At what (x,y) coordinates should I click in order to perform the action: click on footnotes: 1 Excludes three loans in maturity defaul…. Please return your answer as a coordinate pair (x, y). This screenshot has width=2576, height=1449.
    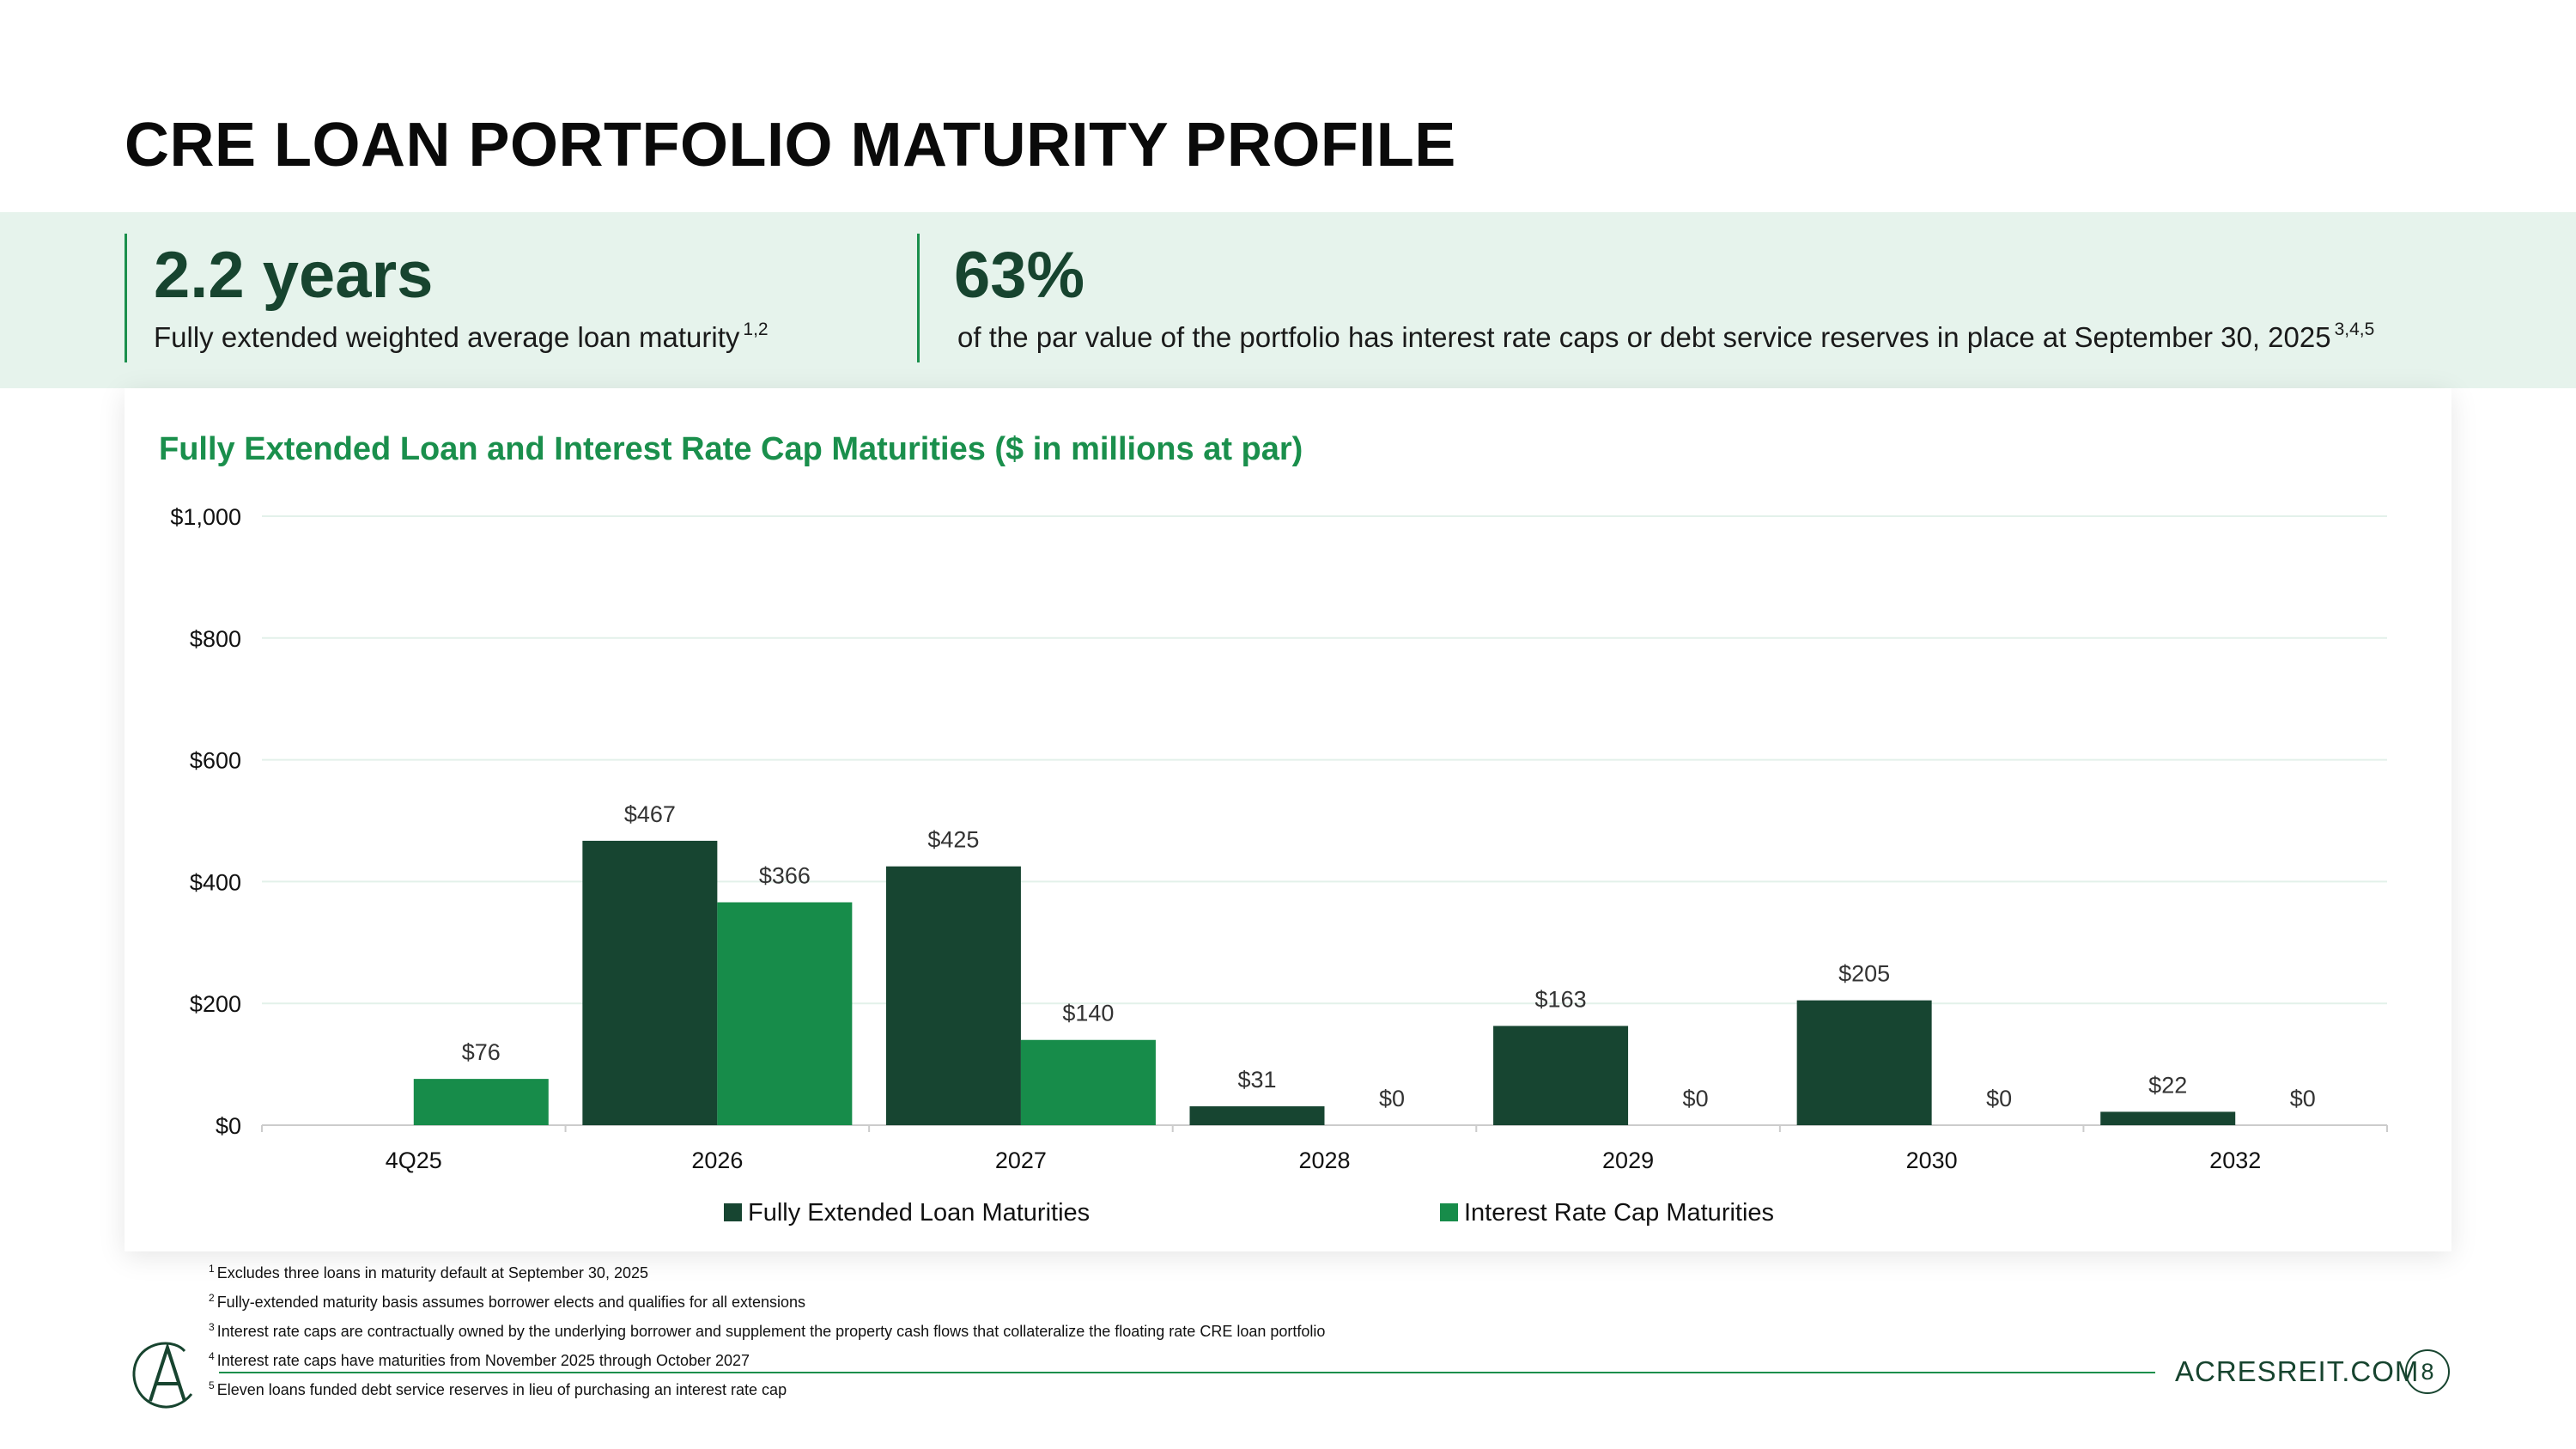
    Looking at the image, I should click on (767, 1330).